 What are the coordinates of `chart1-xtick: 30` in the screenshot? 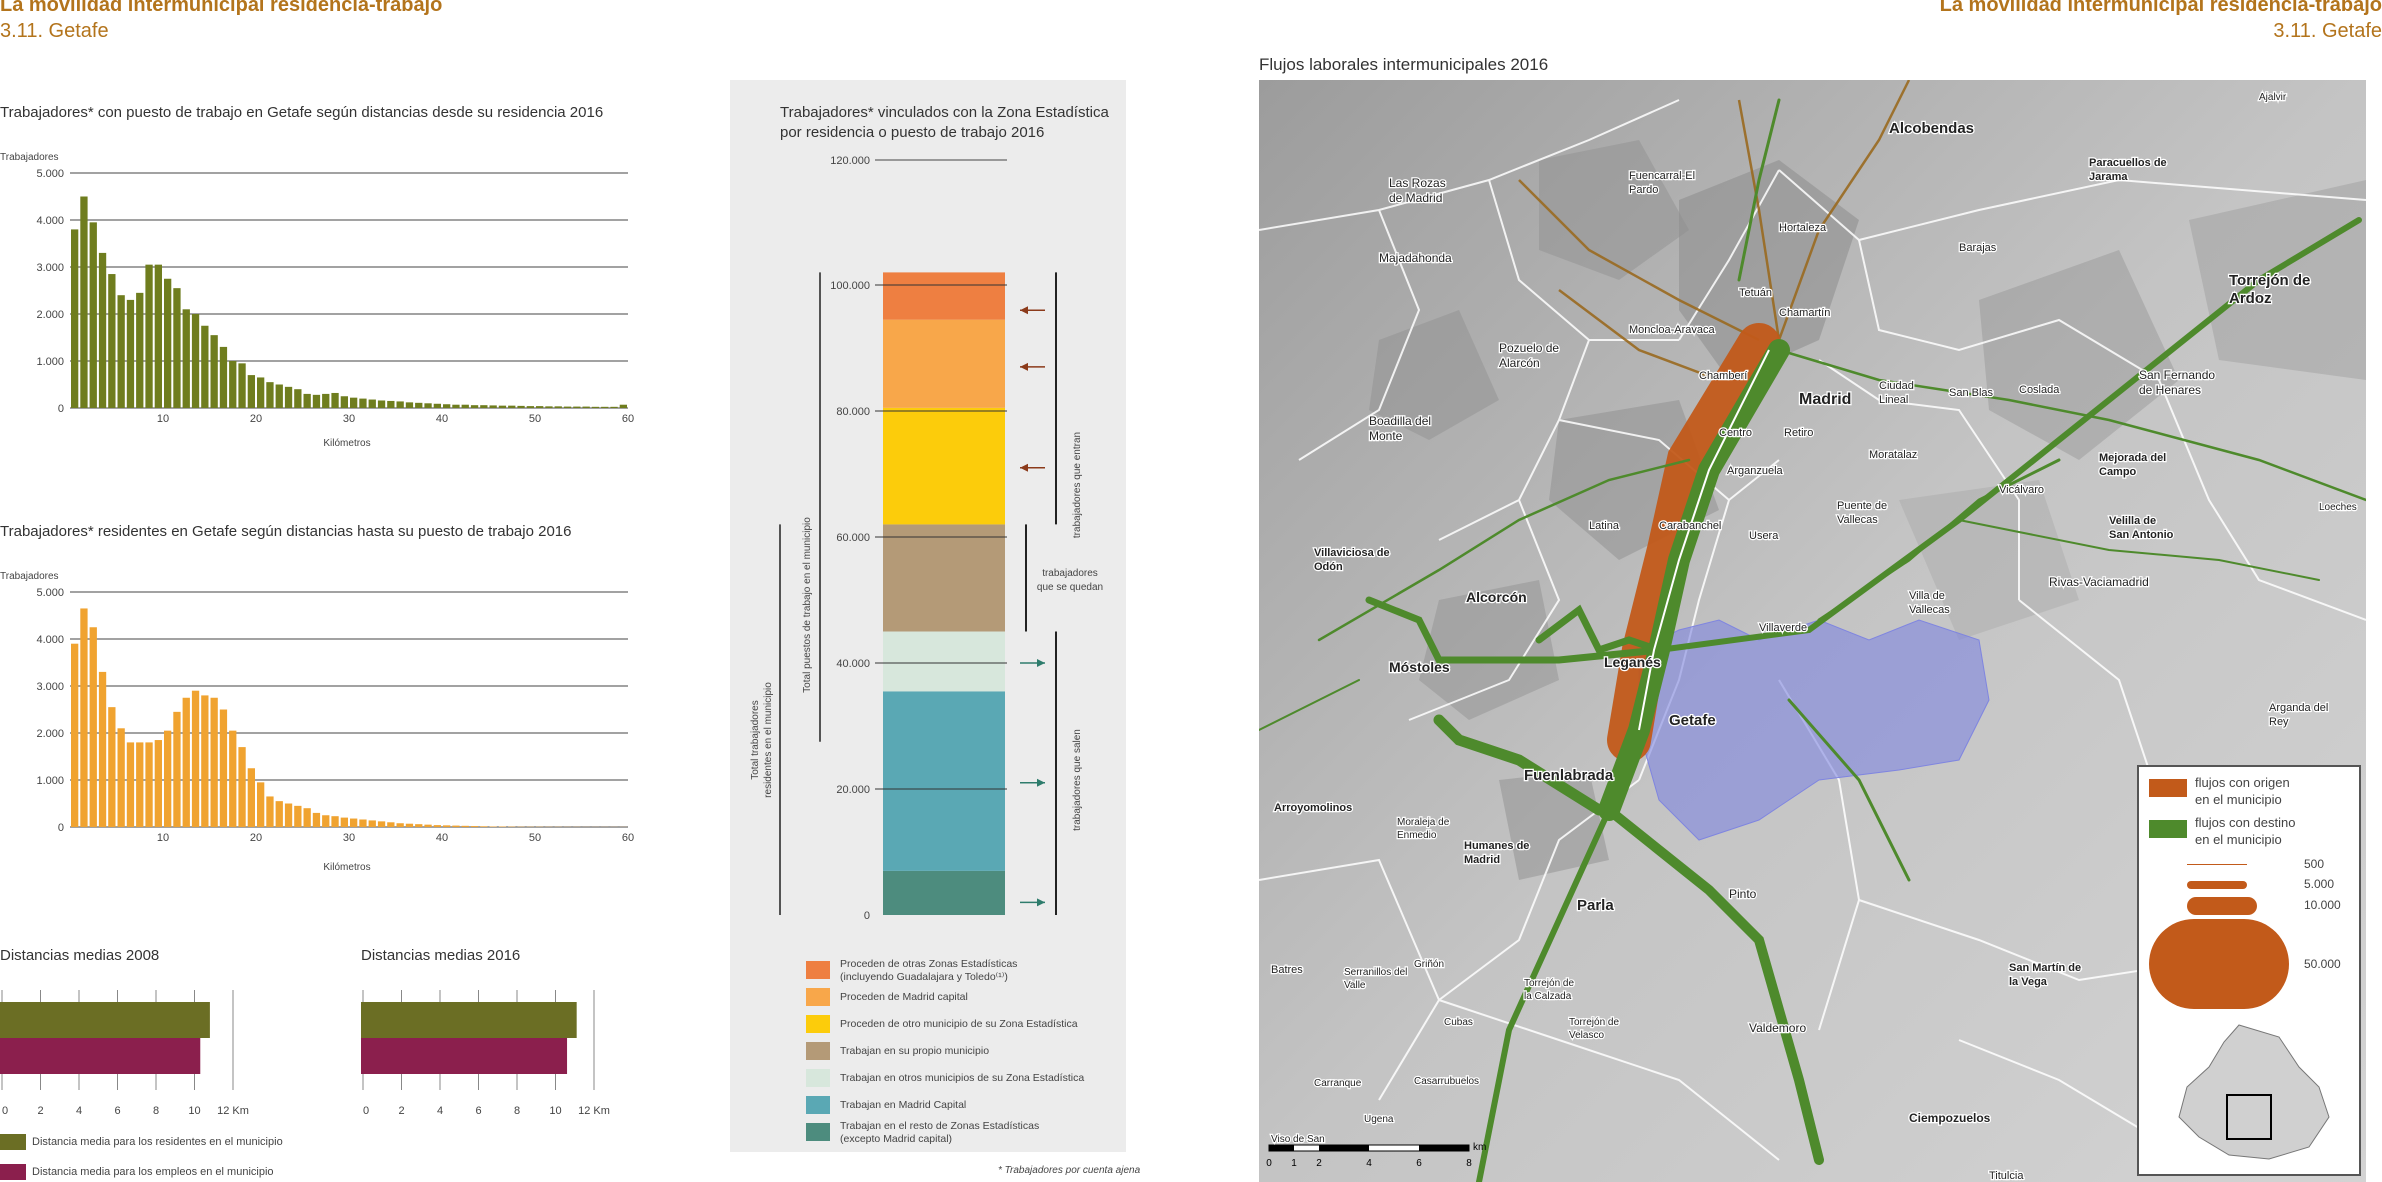 It's located at (349, 419).